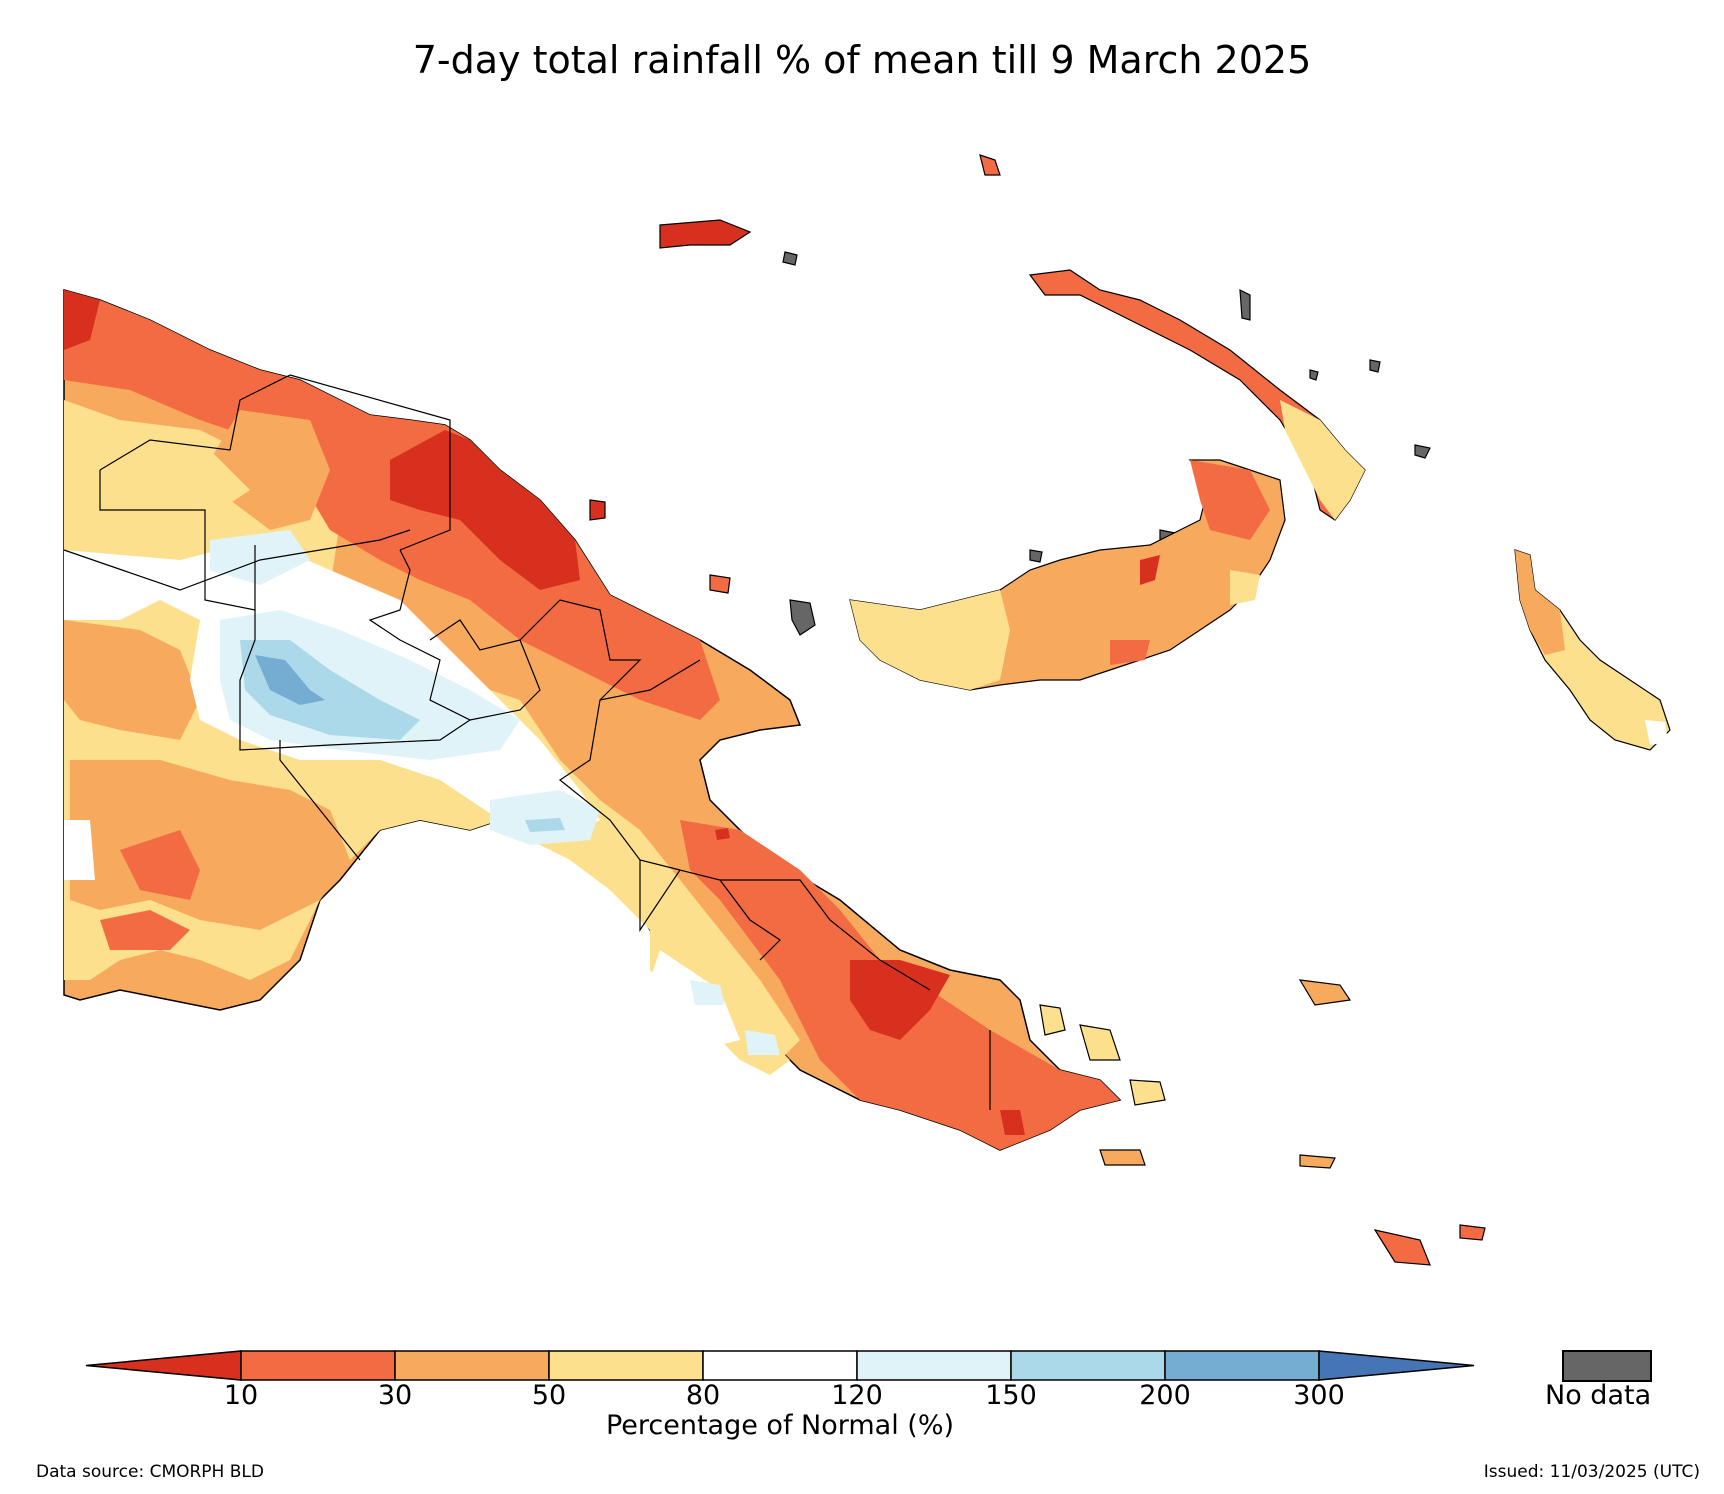 The height and width of the screenshot is (1494, 1724). I want to click on colorbar-label: Percentage of Normal (%), so click(780, 1425).